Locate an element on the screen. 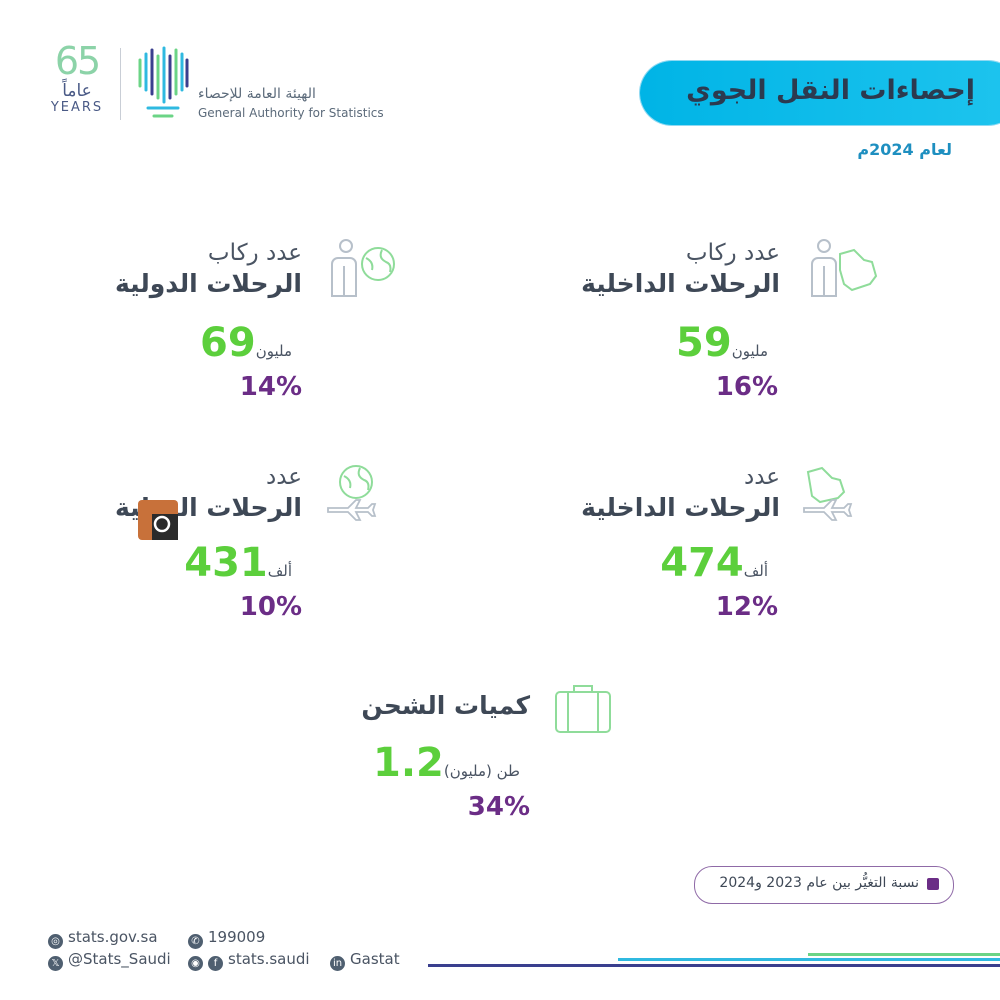 The image size is (1000, 1000). page-subtitle: لعام 2024م is located at coordinates (904, 149).